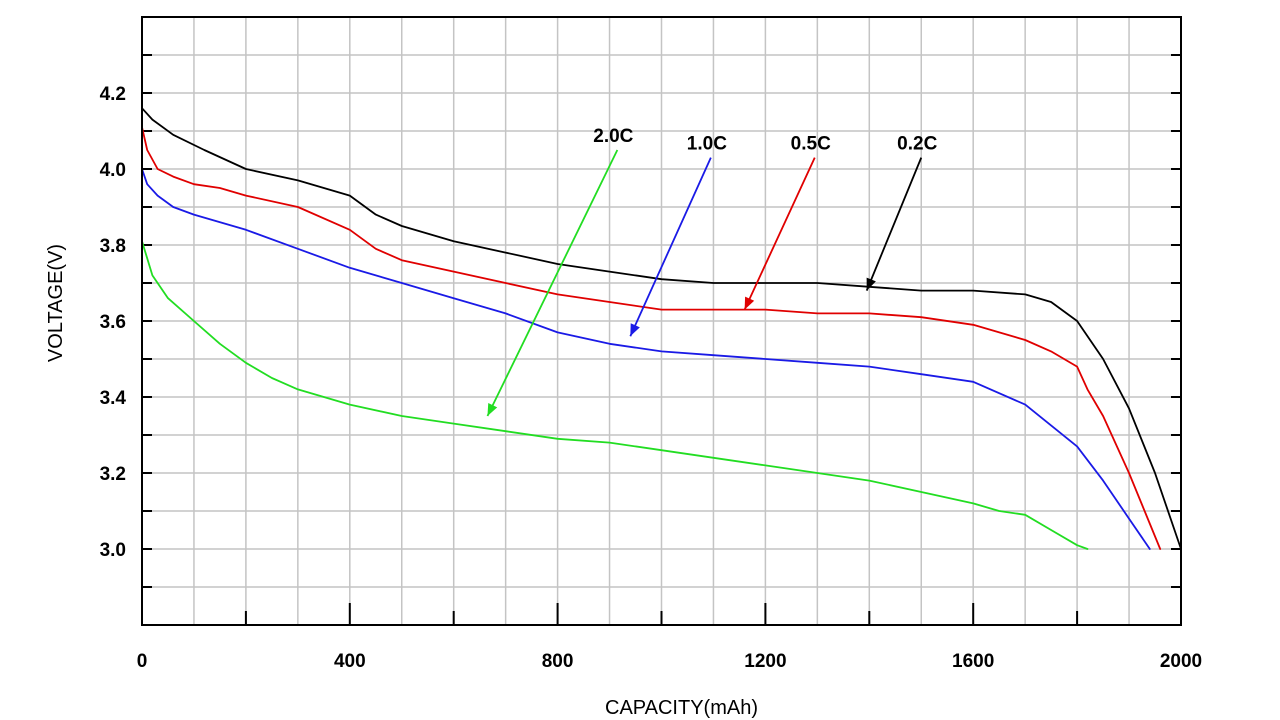  What do you see at coordinates (749, 303) in the screenshot?
I see `annotation-arrowhead-0-5c` at bounding box center [749, 303].